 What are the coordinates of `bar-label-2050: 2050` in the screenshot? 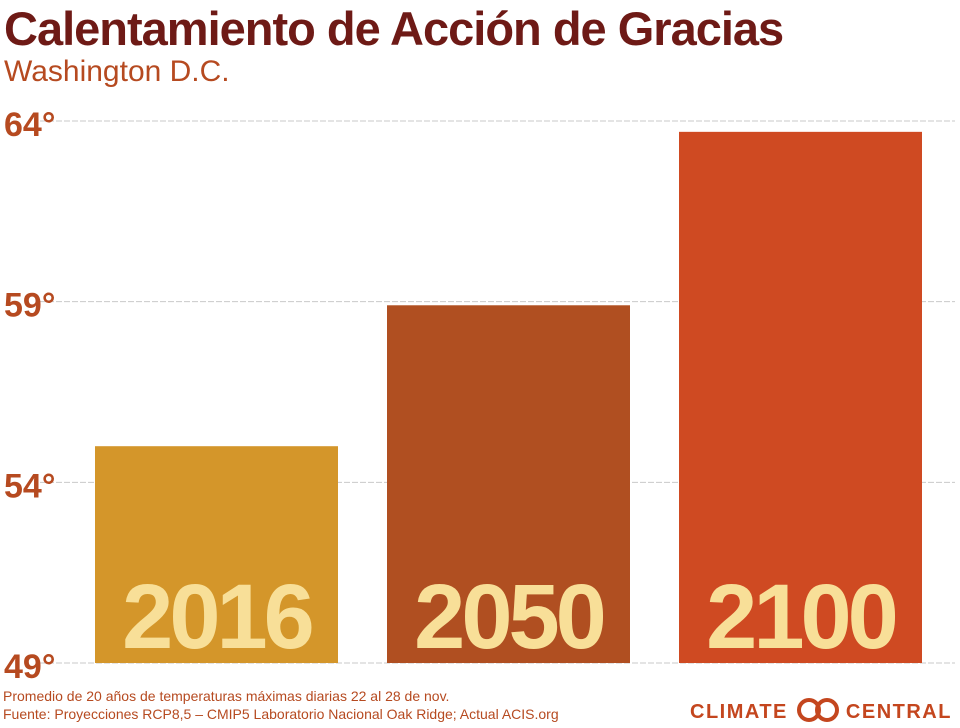 It's located at (508, 617).